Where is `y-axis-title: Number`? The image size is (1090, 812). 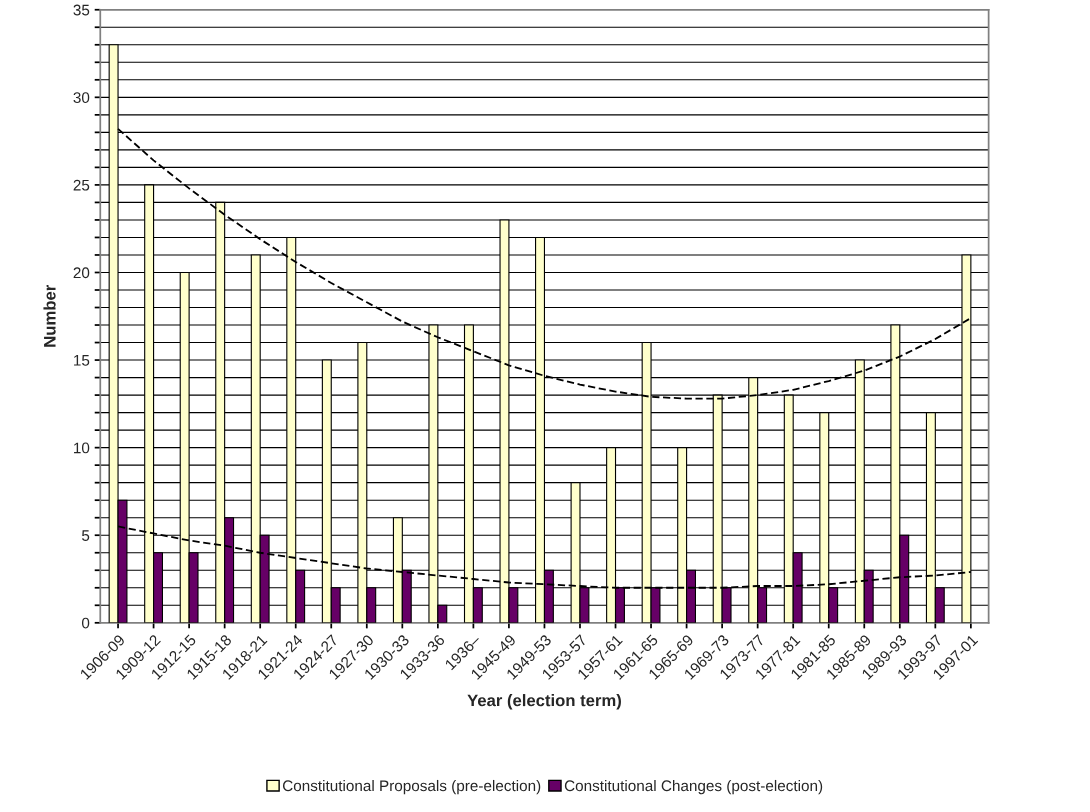
y-axis-title: Number is located at coordinates (49, 316).